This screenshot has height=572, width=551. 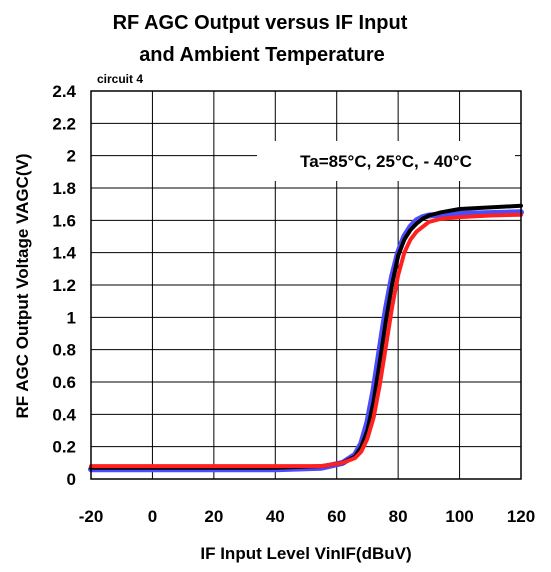 I want to click on annotation-temperatures: Ta=85°C, 25°C, - 40°C, so click(x=386, y=161).